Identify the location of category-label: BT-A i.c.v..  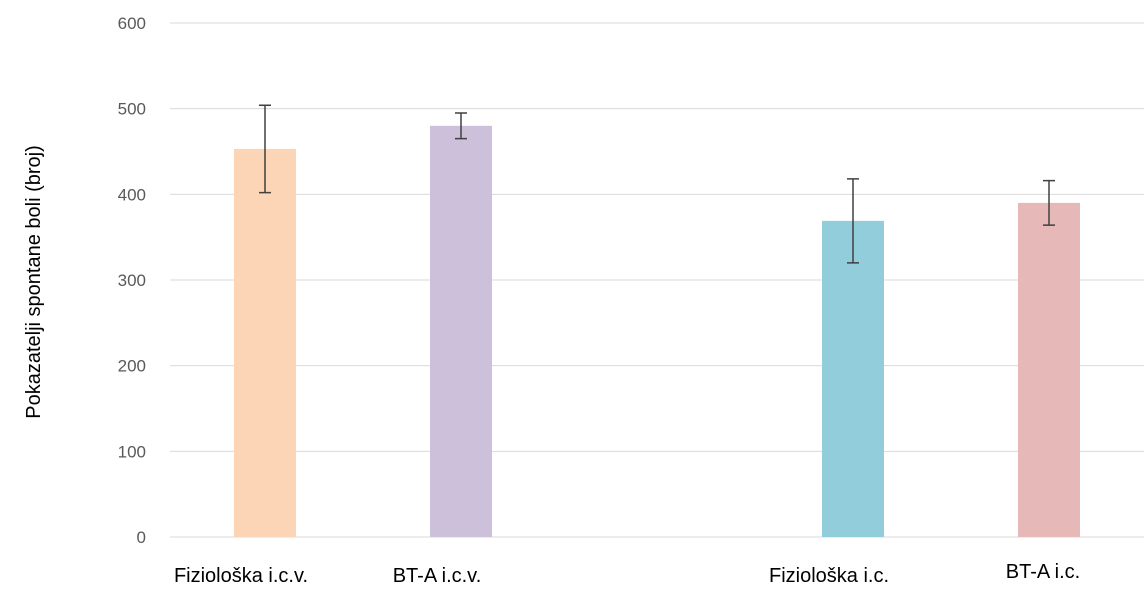
(437, 576).